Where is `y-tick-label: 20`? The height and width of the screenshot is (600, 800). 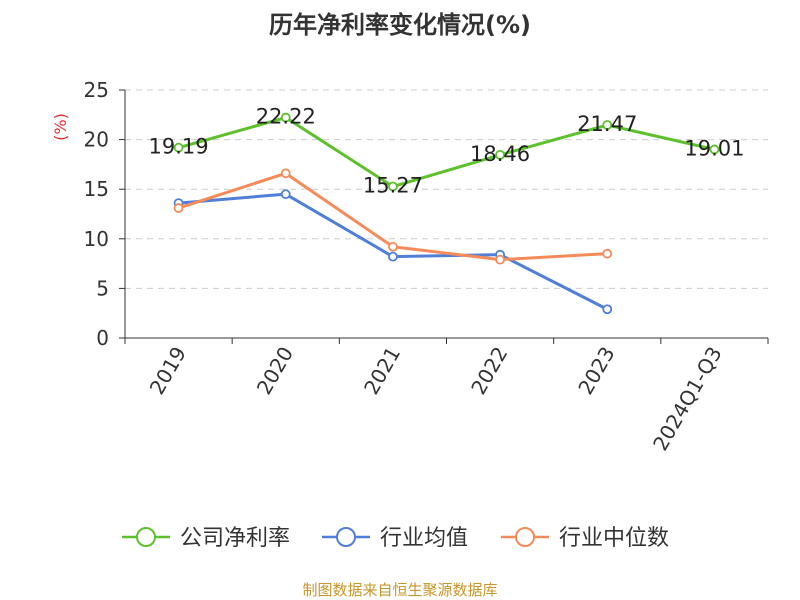
y-tick-label: 20 is located at coordinates (96, 140).